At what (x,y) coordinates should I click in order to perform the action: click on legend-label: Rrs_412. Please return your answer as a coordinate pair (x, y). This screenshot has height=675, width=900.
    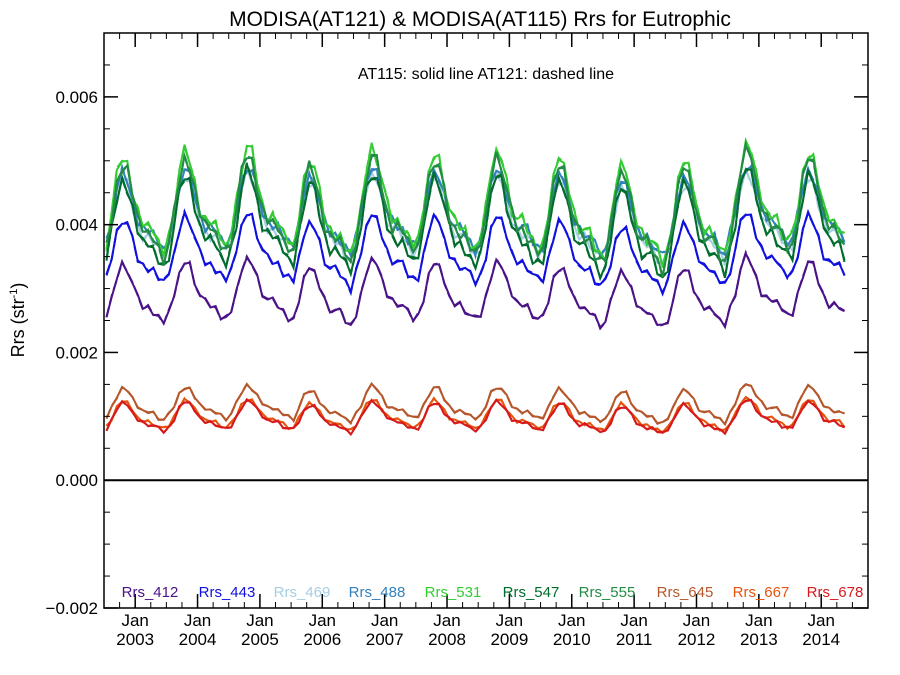
    Looking at the image, I should click on (150, 592).